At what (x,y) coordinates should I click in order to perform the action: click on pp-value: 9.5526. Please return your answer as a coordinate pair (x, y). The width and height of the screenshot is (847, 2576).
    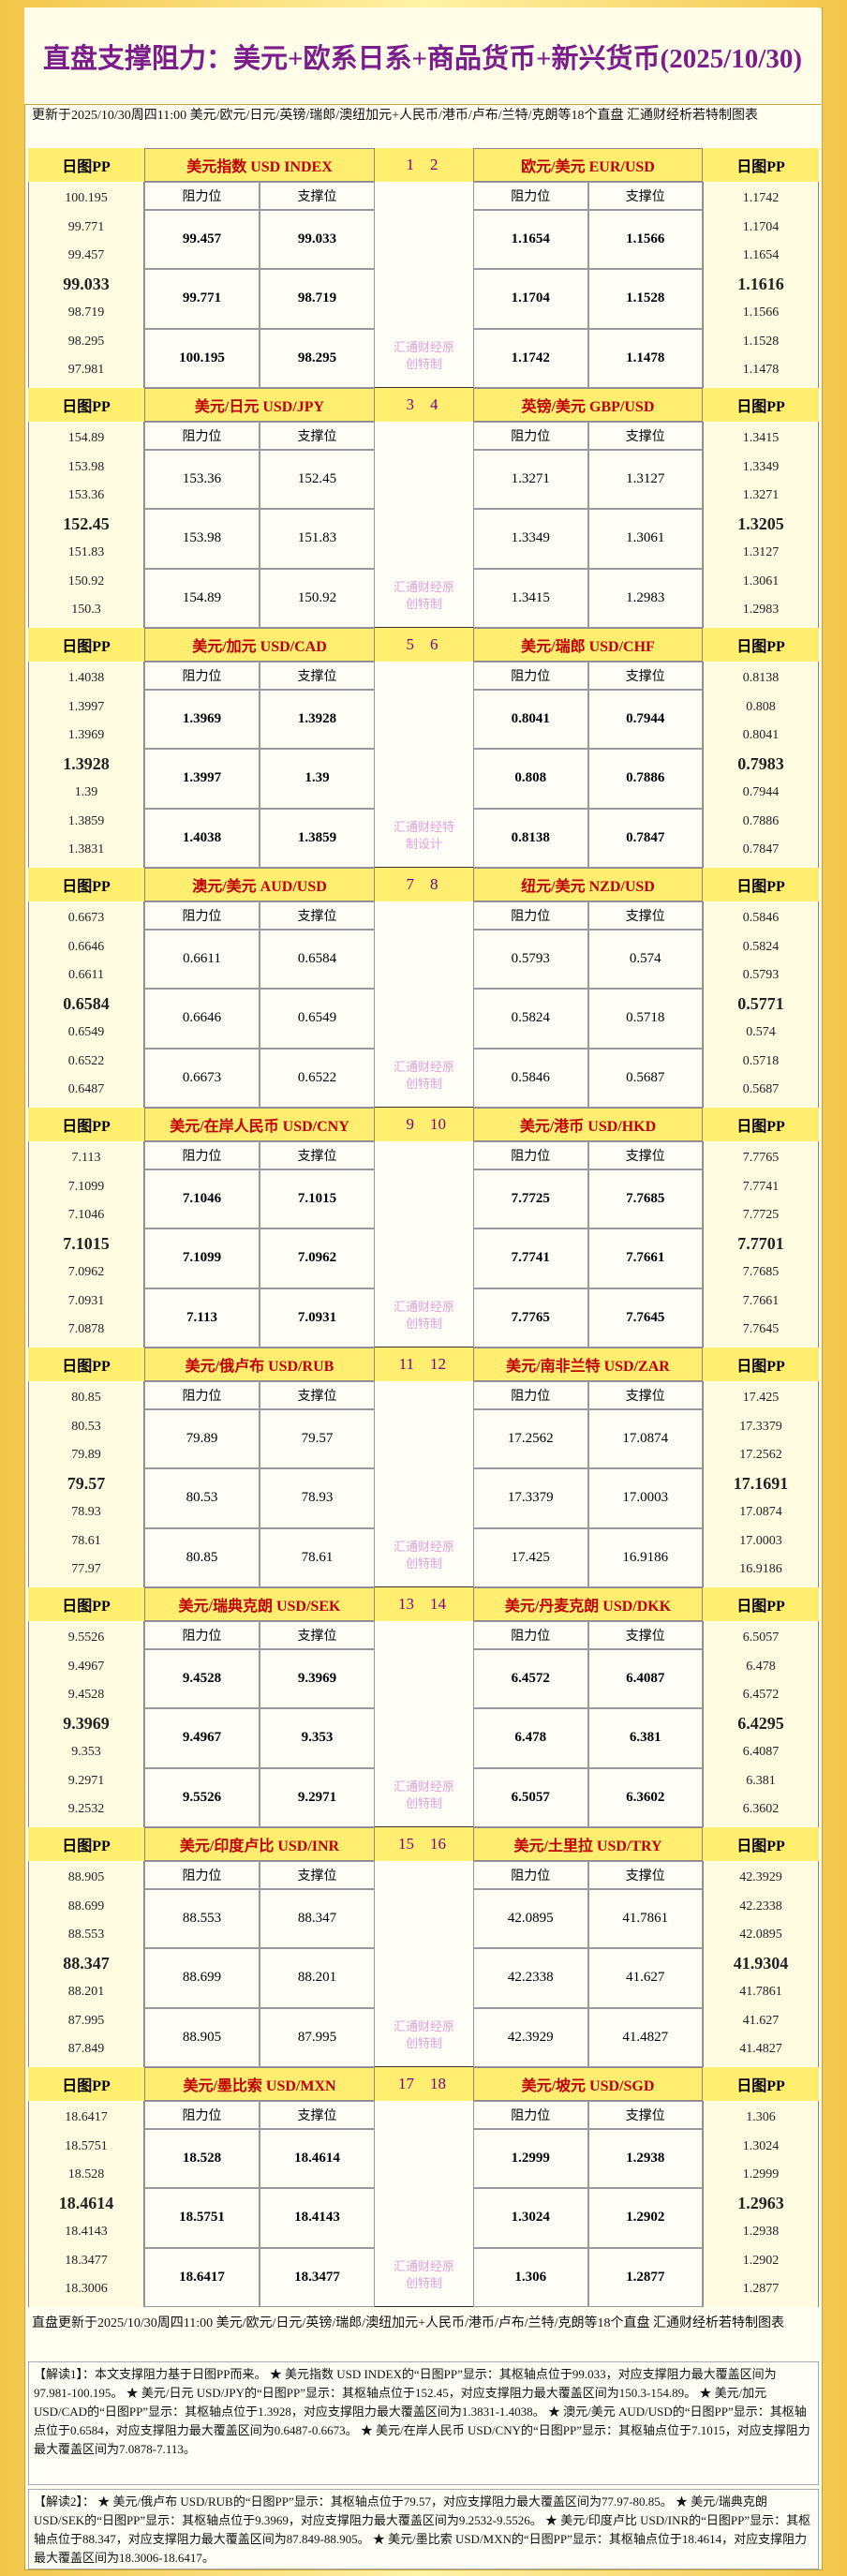
    Looking at the image, I should click on (86, 1637).